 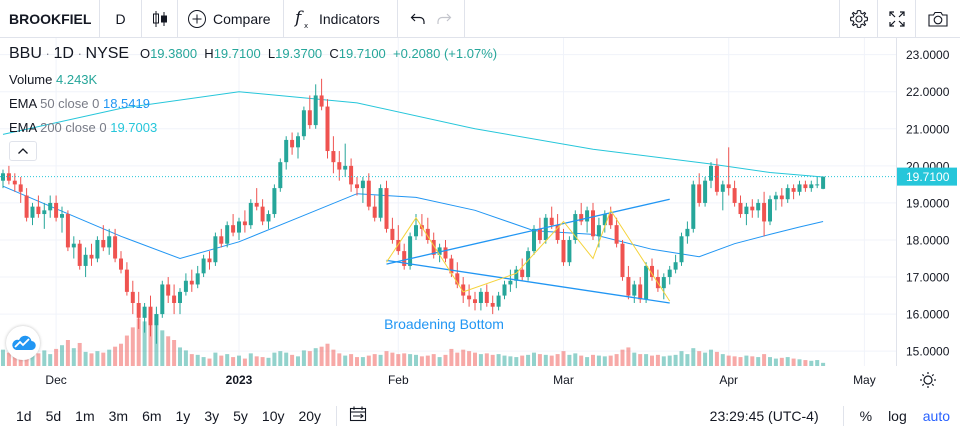 What do you see at coordinates (50, 19) in the screenshot?
I see `symbol-search-button: BROOKFIEL` at bounding box center [50, 19].